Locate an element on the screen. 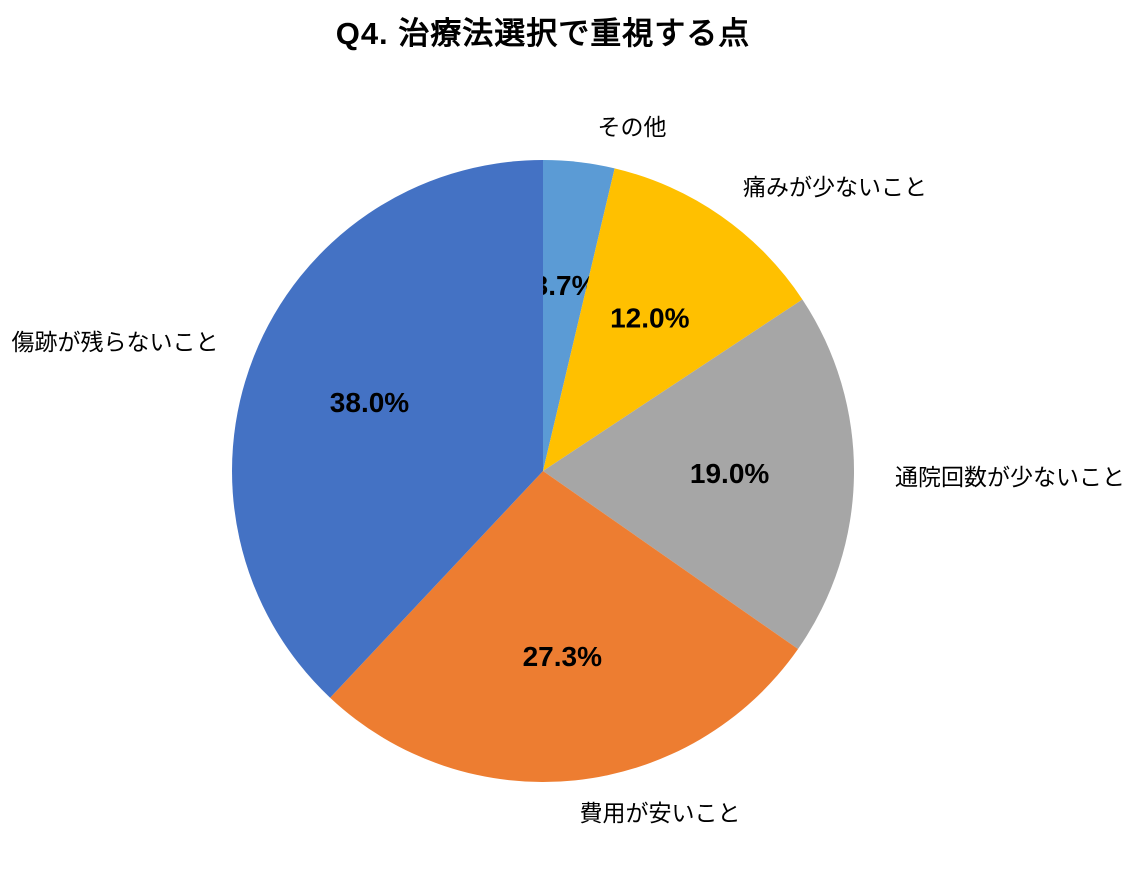 This screenshot has width=1134, height=883. category-label-3: 通院回数が少ないこと is located at coordinates (1010, 477).